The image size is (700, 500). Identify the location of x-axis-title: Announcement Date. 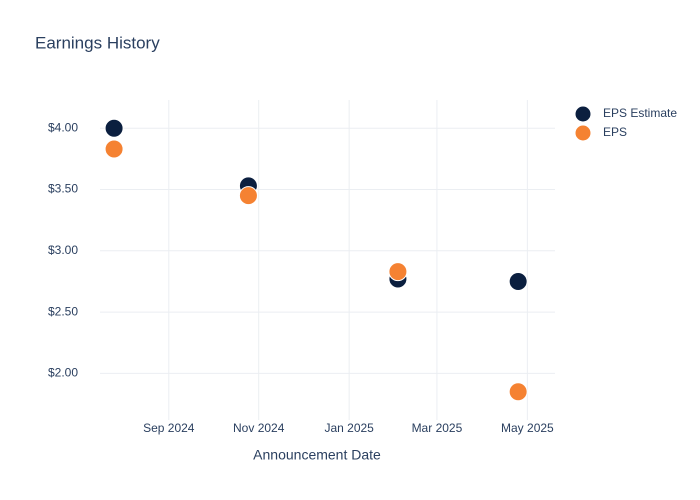
(317, 455).